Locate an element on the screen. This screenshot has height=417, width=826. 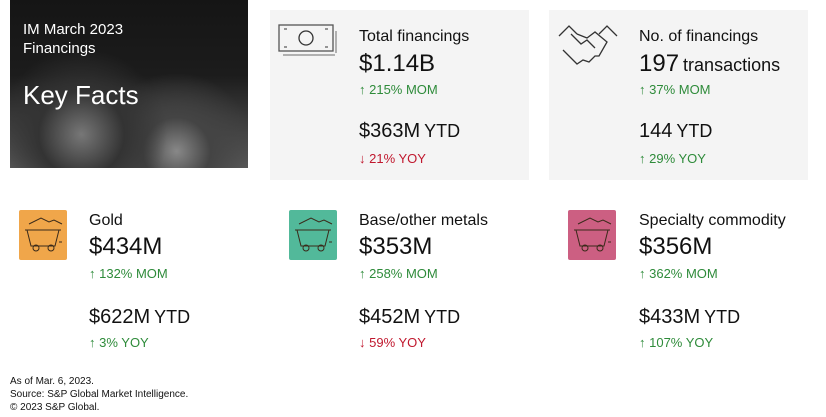
card-label: No. of financings is located at coordinates (699, 36).